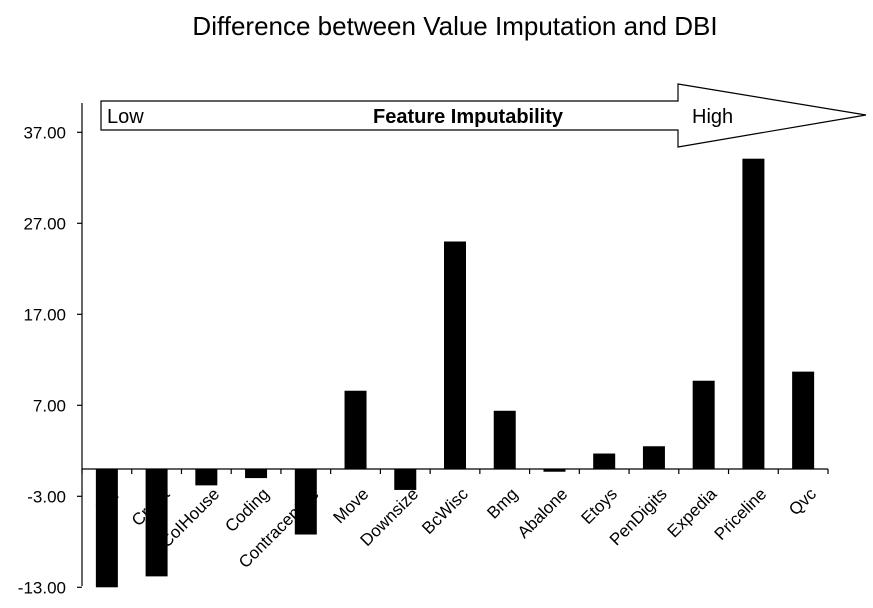  I want to click on y-tick-label: 7.00, so click(49, 405).